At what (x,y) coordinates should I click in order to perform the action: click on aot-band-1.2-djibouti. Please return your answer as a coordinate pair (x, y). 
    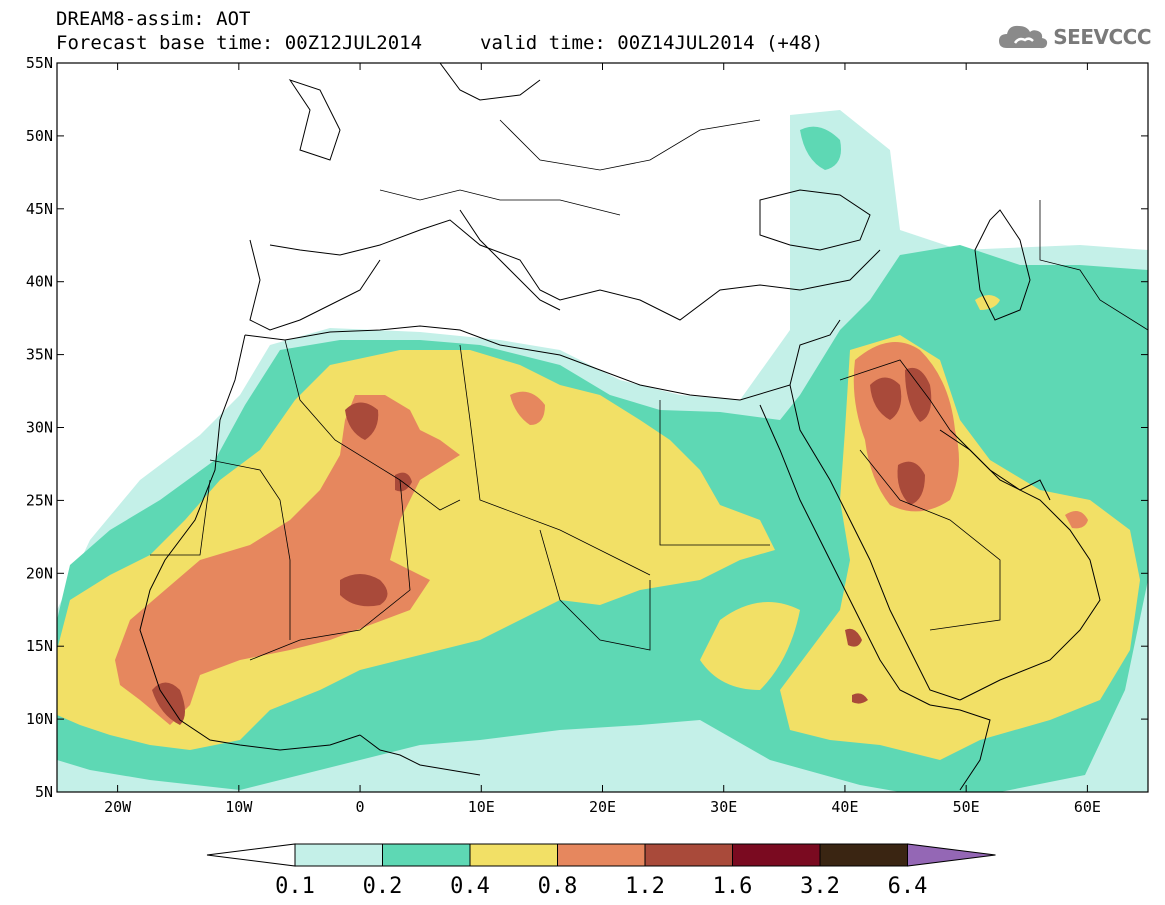
    Looking at the image, I should click on (860, 698).